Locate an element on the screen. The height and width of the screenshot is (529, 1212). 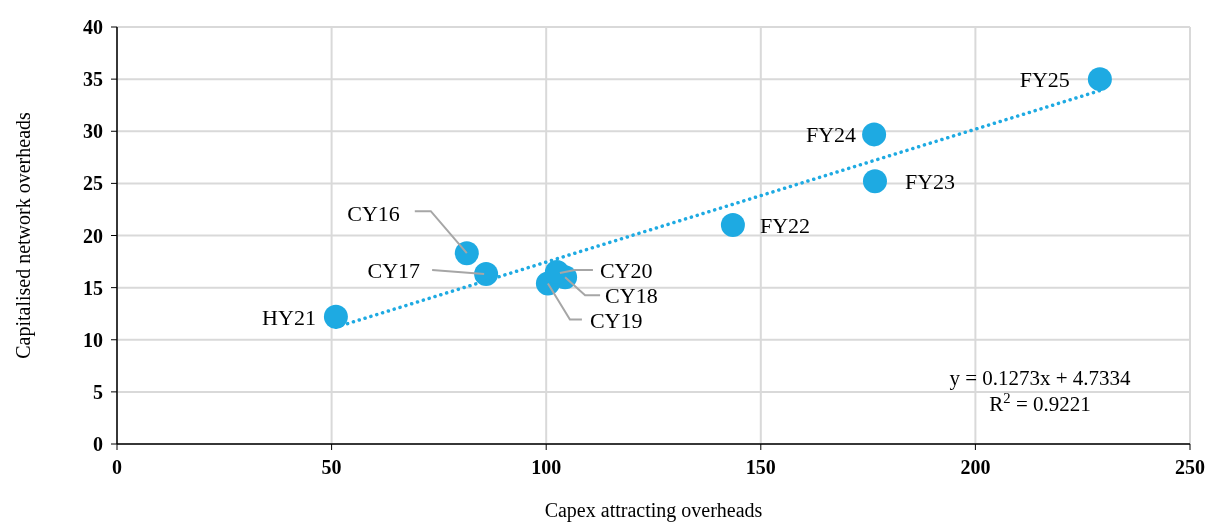
annotation: CY17 is located at coordinates (394, 271).